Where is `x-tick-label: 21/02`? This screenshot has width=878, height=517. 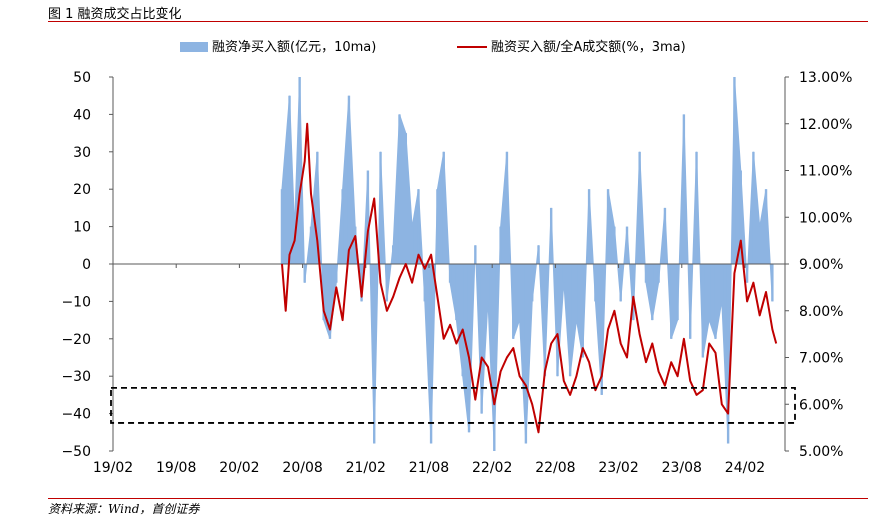 x-tick-label: 21/02 is located at coordinates (366, 468).